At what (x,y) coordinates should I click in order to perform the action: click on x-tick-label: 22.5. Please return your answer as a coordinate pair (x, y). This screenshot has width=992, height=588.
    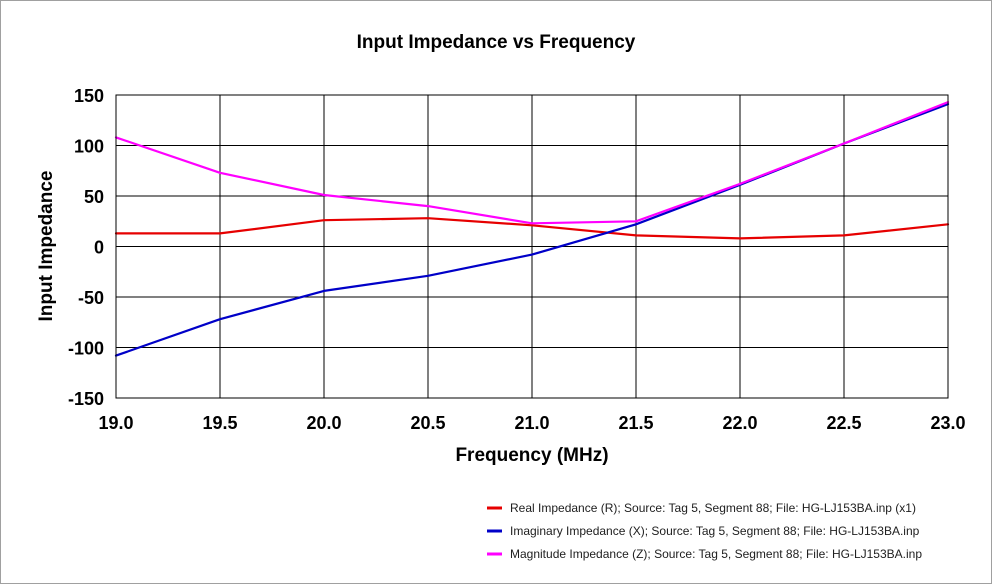
    Looking at the image, I should click on (843, 423).